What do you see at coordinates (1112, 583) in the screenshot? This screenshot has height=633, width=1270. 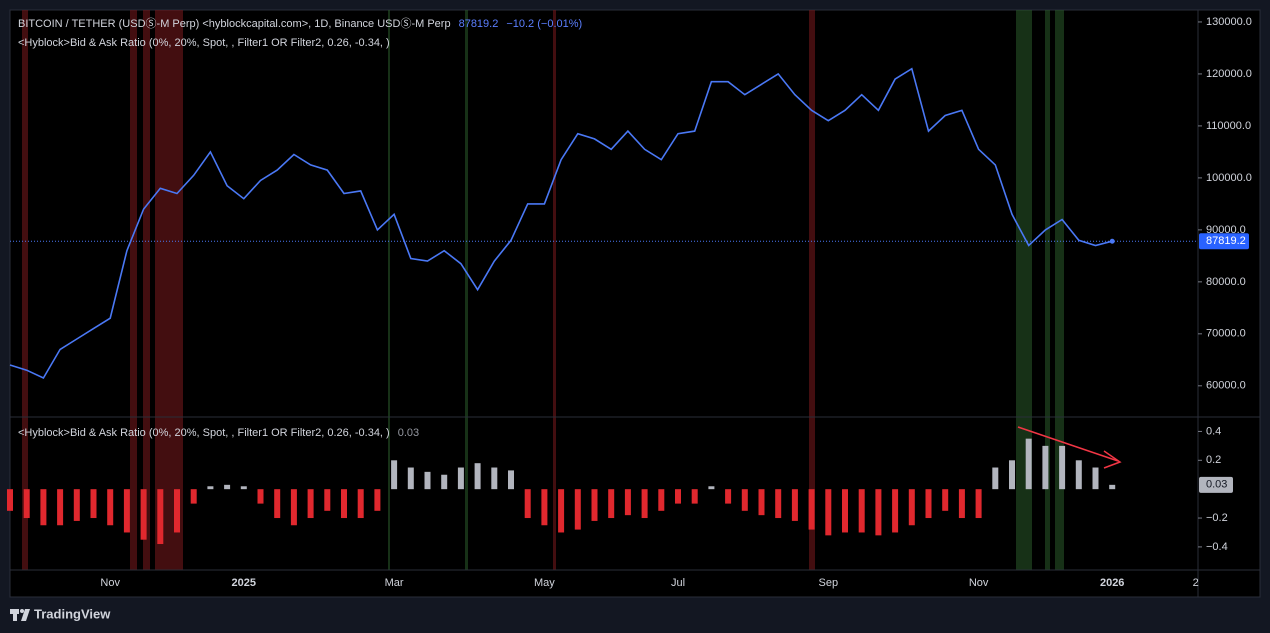 I see `x-tick-label: 2026` at bounding box center [1112, 583].